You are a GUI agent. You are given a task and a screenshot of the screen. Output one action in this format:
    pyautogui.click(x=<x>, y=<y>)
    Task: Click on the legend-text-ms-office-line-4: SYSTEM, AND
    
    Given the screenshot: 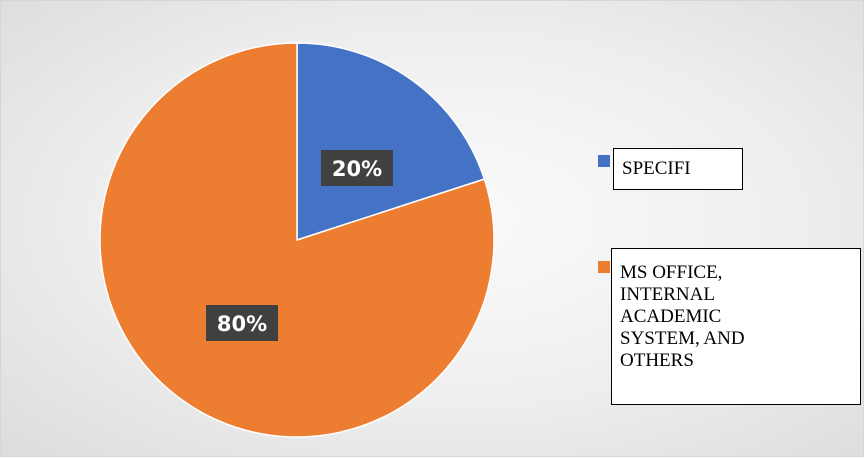 What is the action you would take?
    pyautogui.click(x=682, y=338)
    